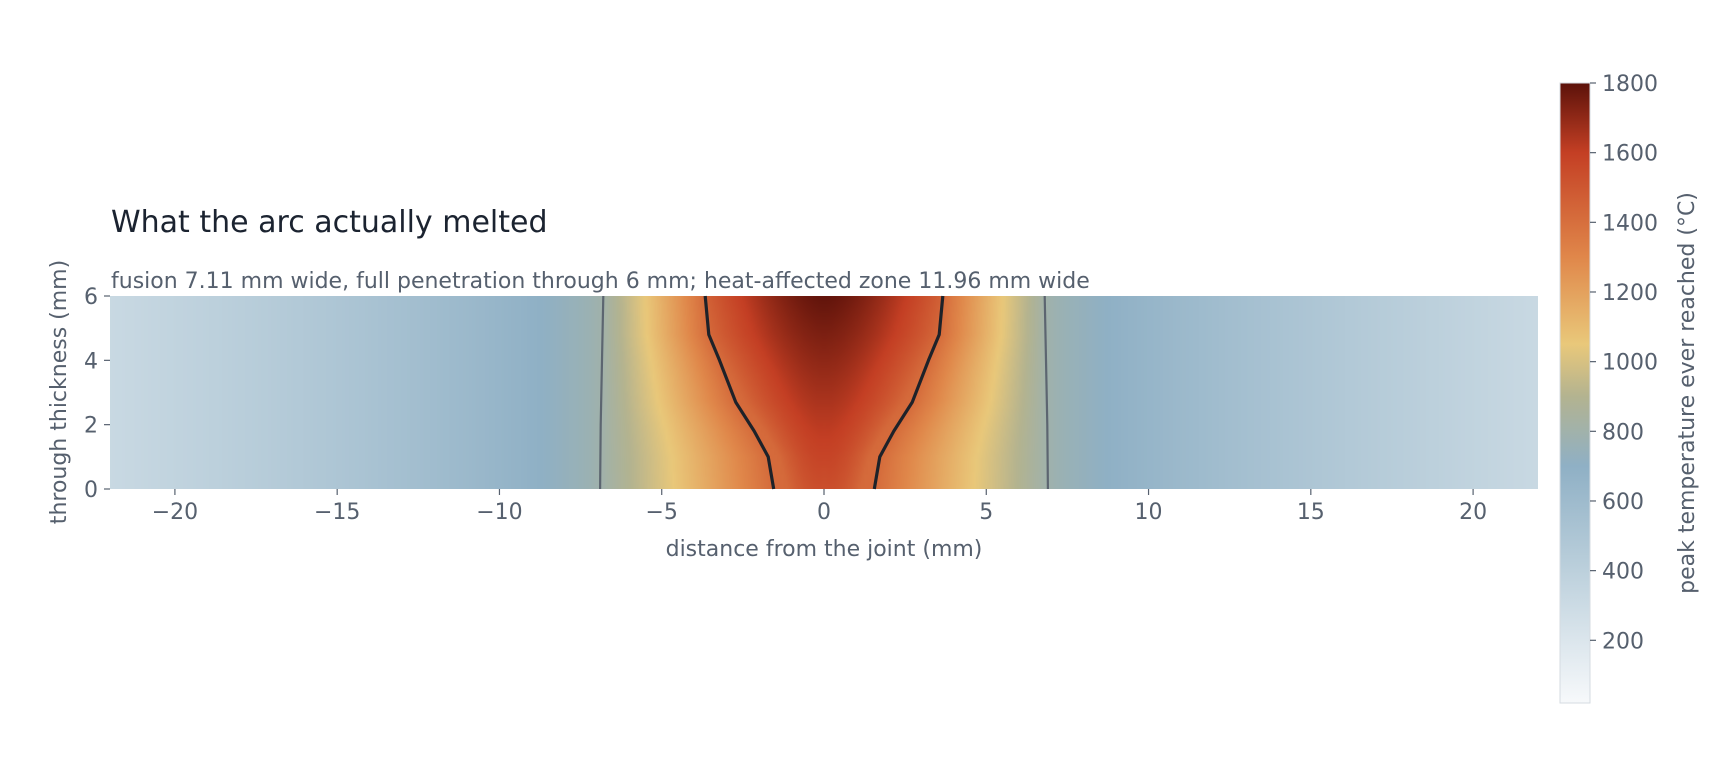 The width and height of the screenshot is (1710, 780). Describe the element at coordinates (1630, 293) in the screenshot. I see `colorbar-tick-label: 1200` at that location.